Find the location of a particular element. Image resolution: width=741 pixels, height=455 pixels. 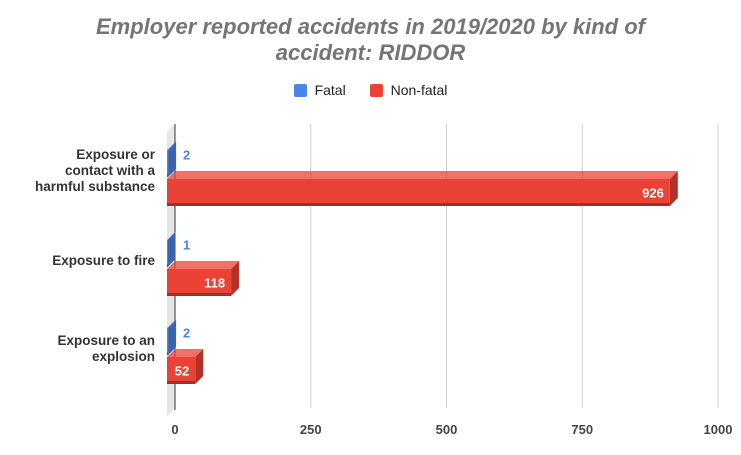

data-label-fatal-1: 1 is located at coordinates (186, 245).